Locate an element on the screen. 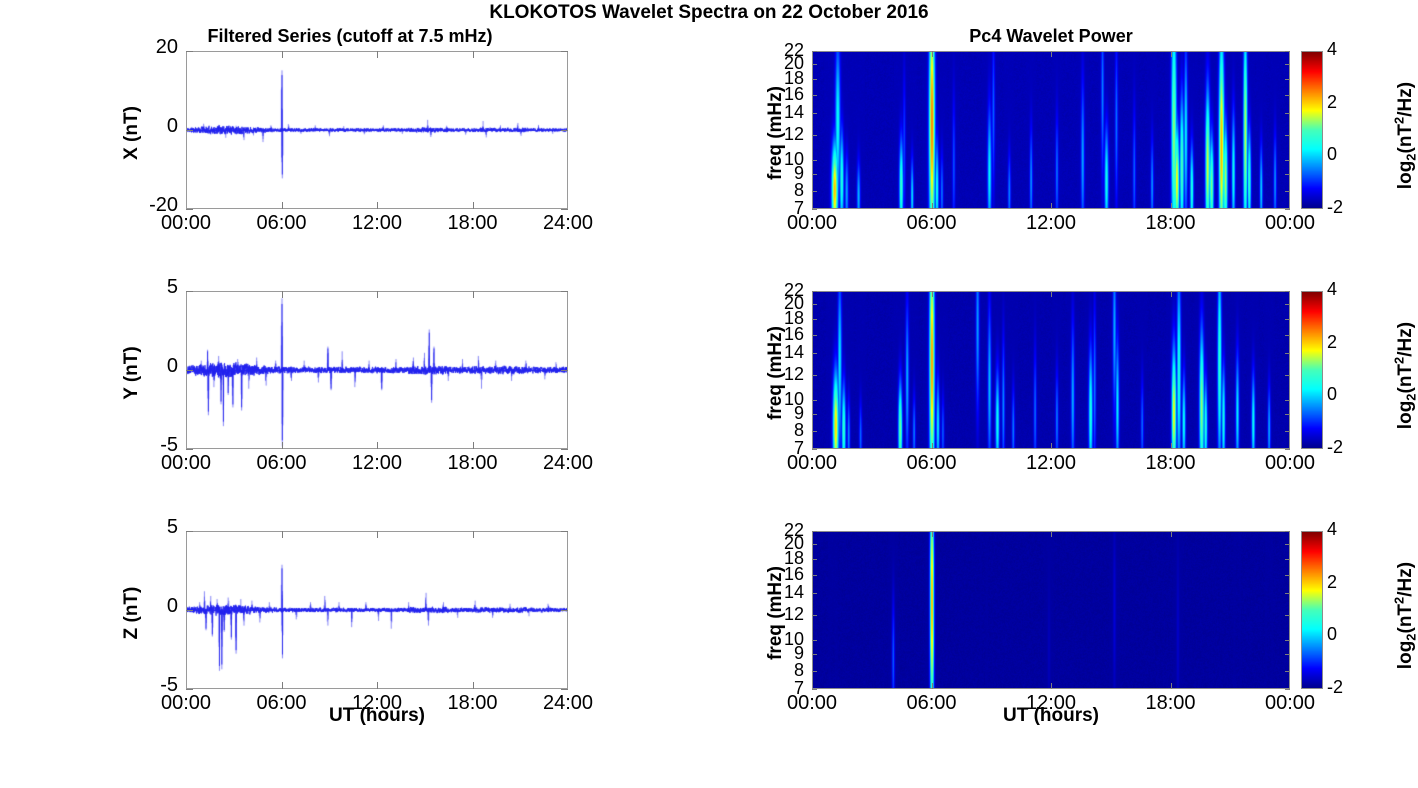  y-filtered-series-plot is located at coordinates (377, 370).